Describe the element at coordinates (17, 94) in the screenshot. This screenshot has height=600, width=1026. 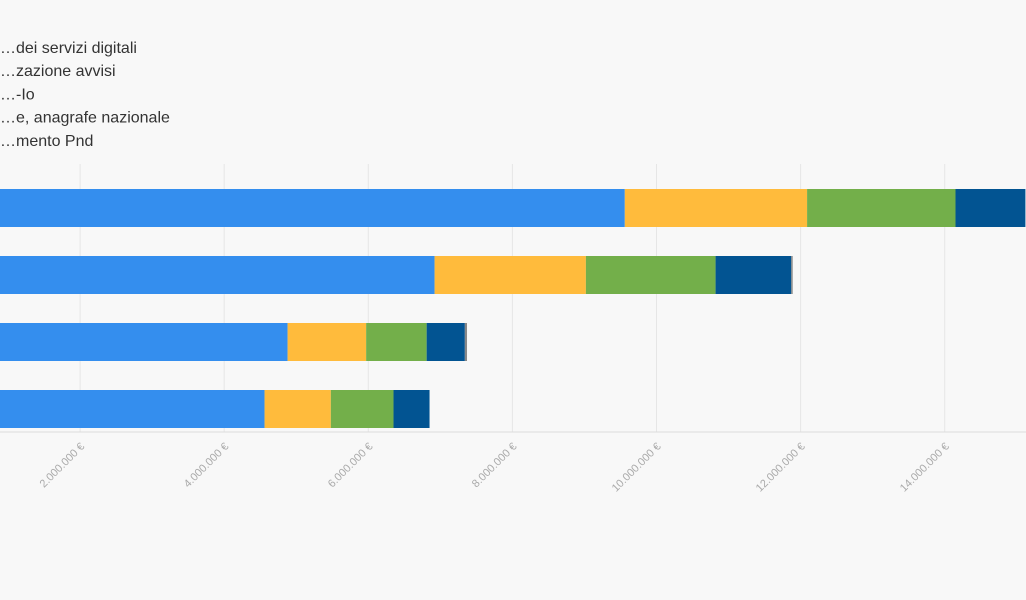
I see `legend-item: …-Io` at that location.